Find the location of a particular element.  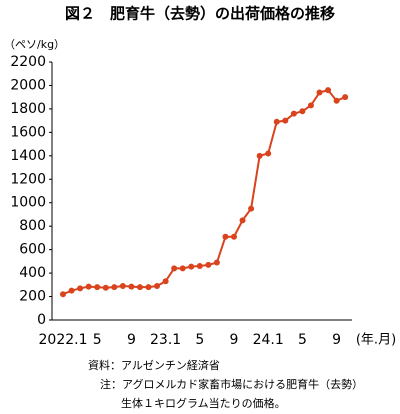

y-tick-label: 200 is located at coordinates (32, 297).